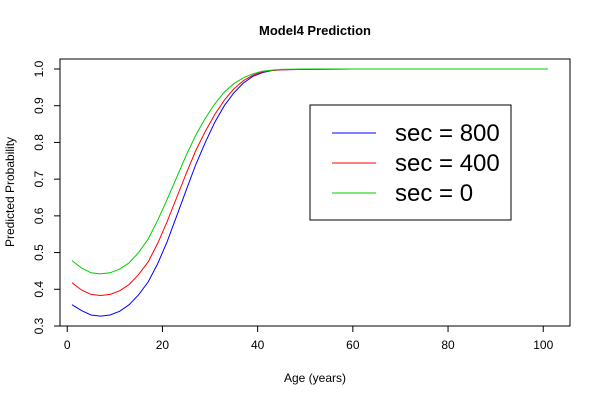 The width and height of the screenshot is (600, 400). I want to click on x-tick-label: 60, so click(353, 345).